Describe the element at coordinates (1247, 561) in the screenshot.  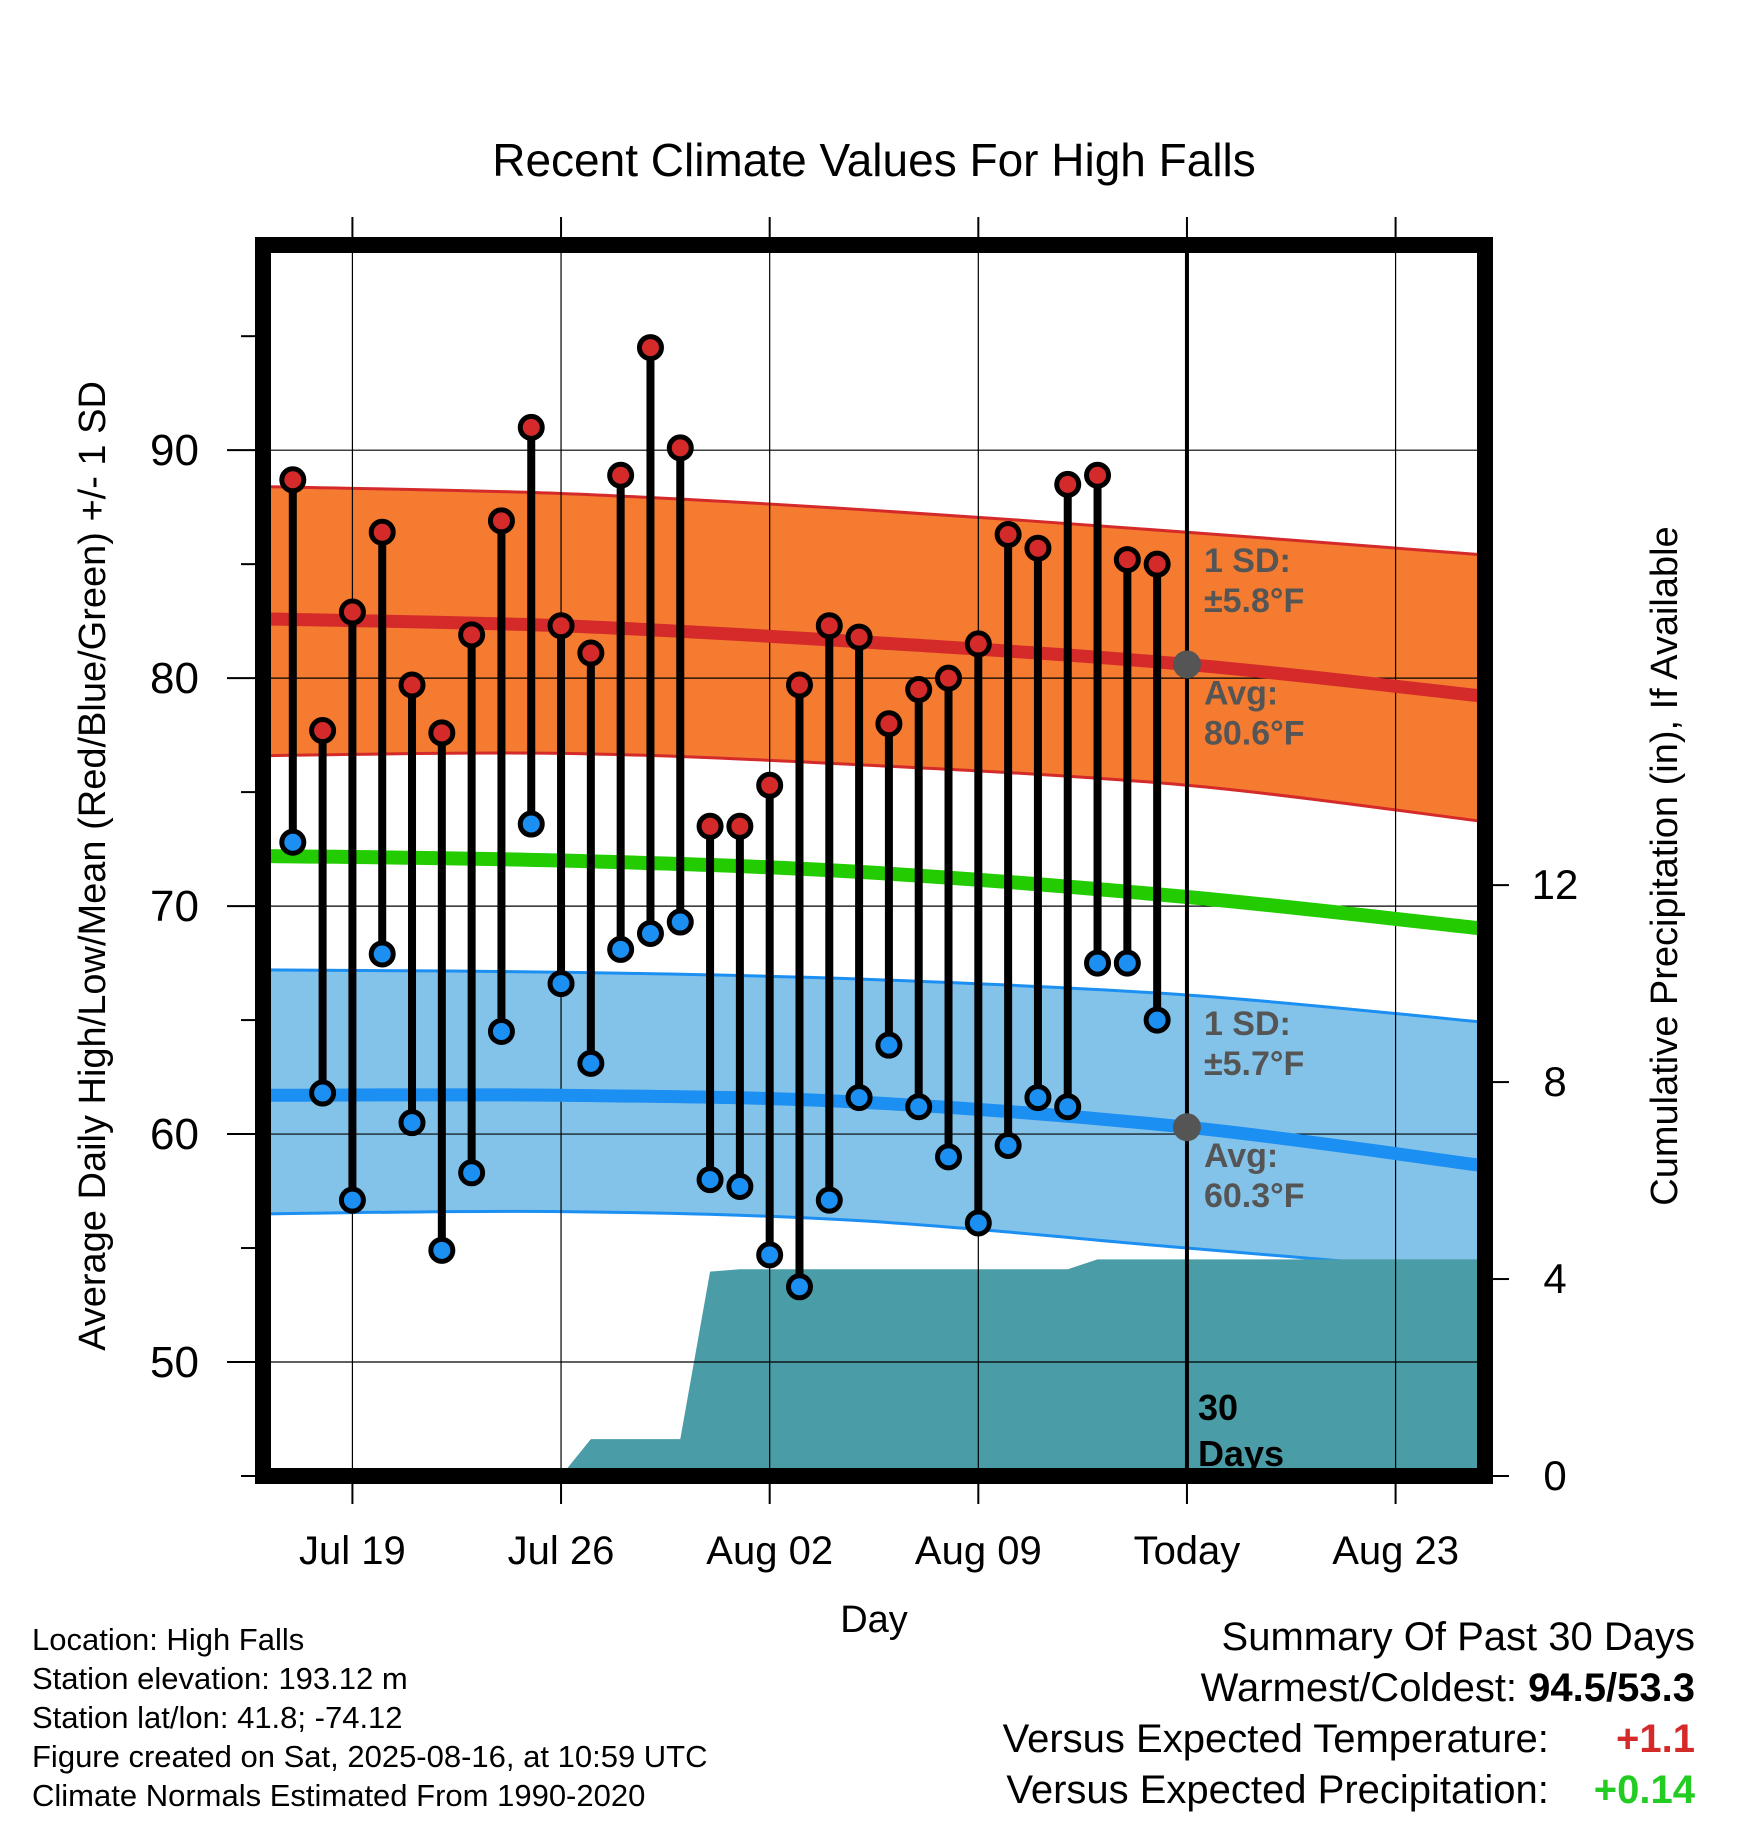
I see `high-sd-label: 1 SD:` at that location.